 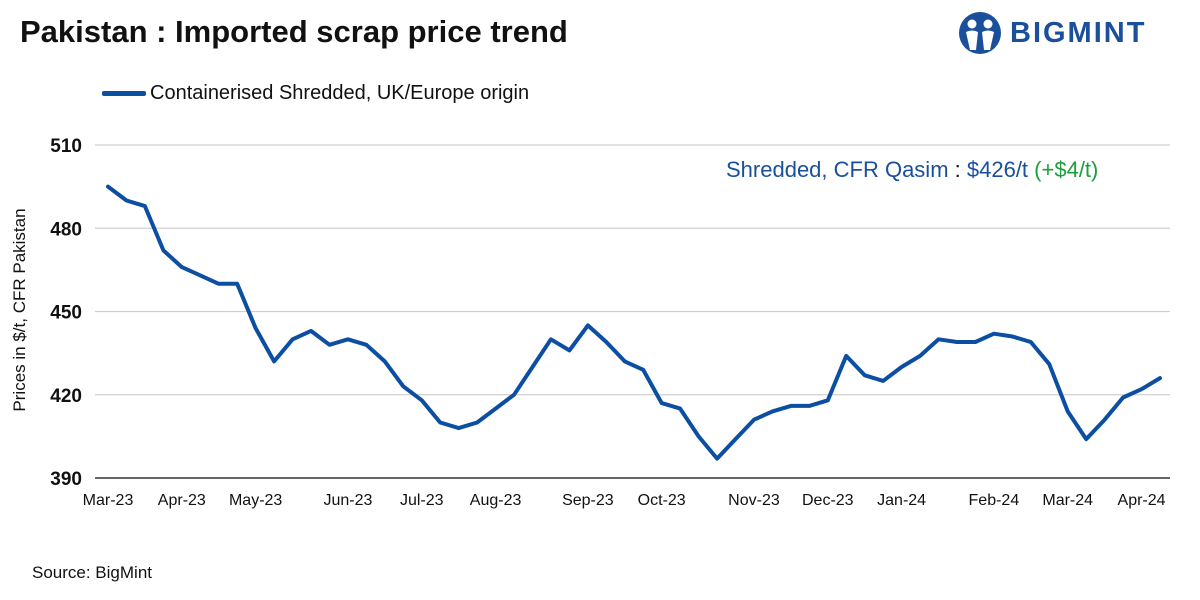 I want to click on bigmint-logo: BIGMINT, so click(x=1073, y=33).